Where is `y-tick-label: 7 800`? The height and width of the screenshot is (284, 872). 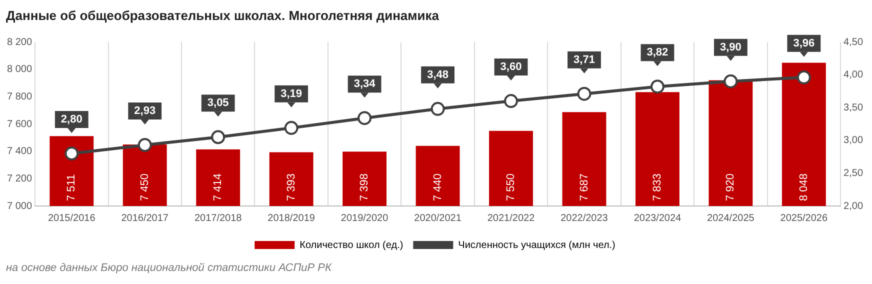
y-tick-label: 7 800 is located at coordinates (19, 96).